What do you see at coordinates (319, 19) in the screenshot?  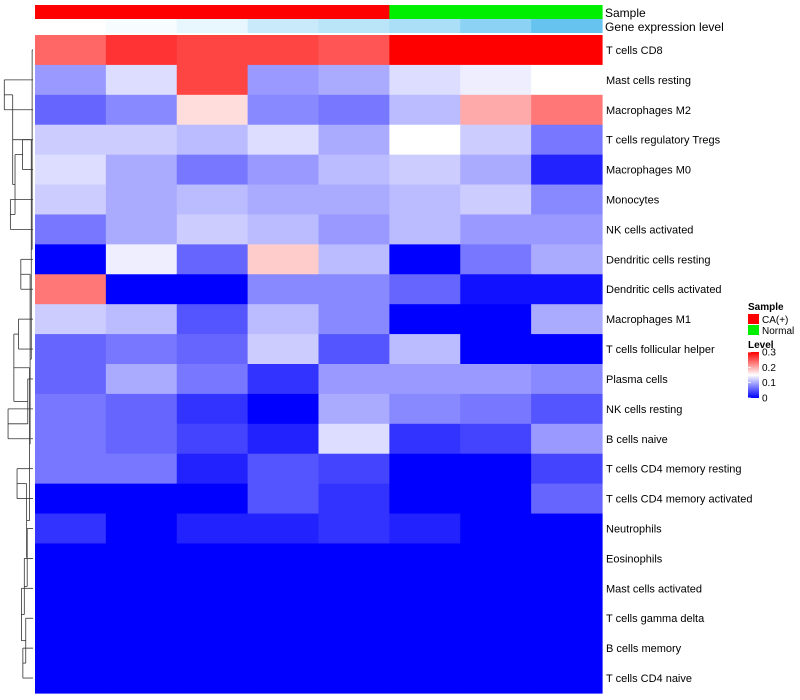 I see `column-annotations` at bounding box center [319, 19].